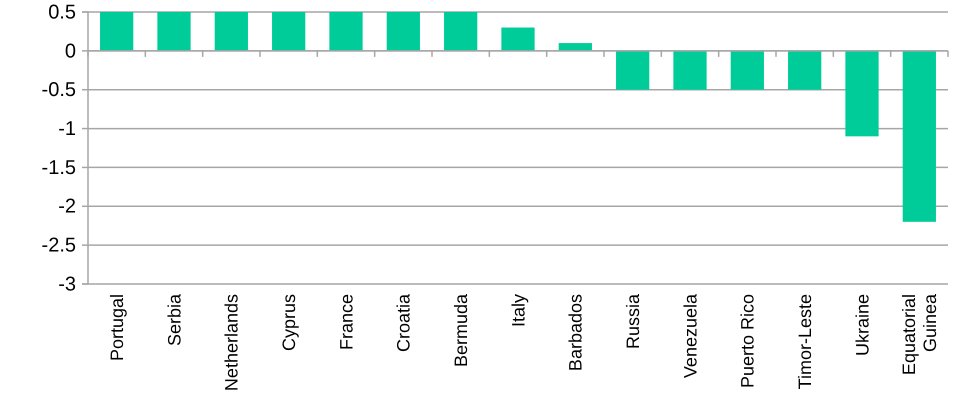 The width and height of the screenshot is (980, 400). What do you see at coordinates (404, 322) in the screenshot?
I see `x-tick-label: Croatia` at bounding box center [404, 322].